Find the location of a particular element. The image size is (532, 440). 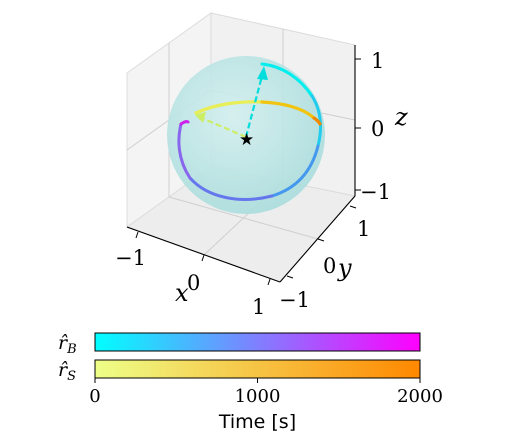

z-tick-labels: 1 0 −1 is located at coordinates (375, 126).